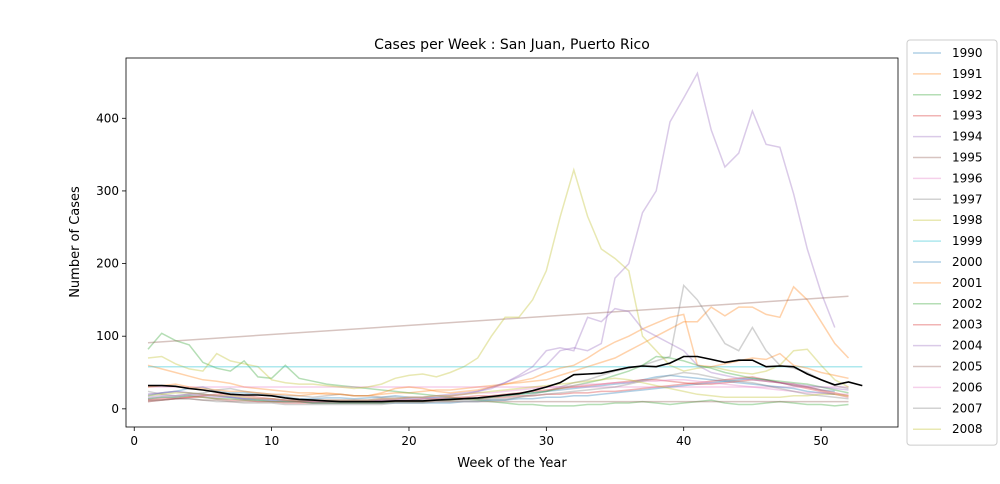  Describe the element at coordinates (967, 116) in the screenshot. I see `legend-label-1993: 1993` at that location.